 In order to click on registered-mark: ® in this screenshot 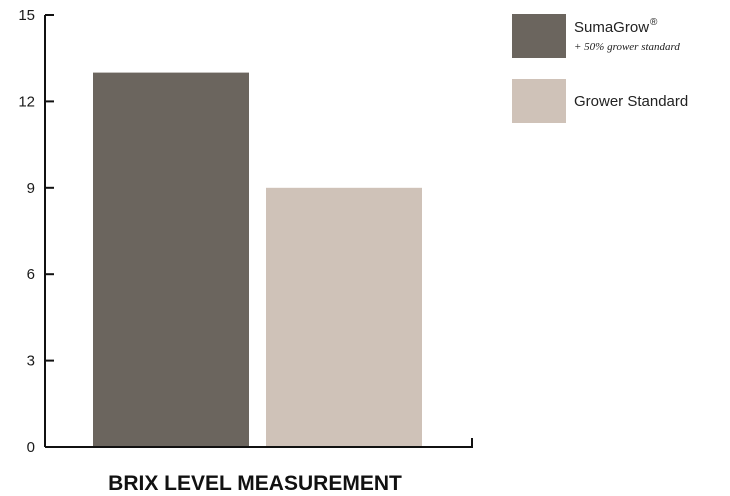, I will do `click(654, 22)`.